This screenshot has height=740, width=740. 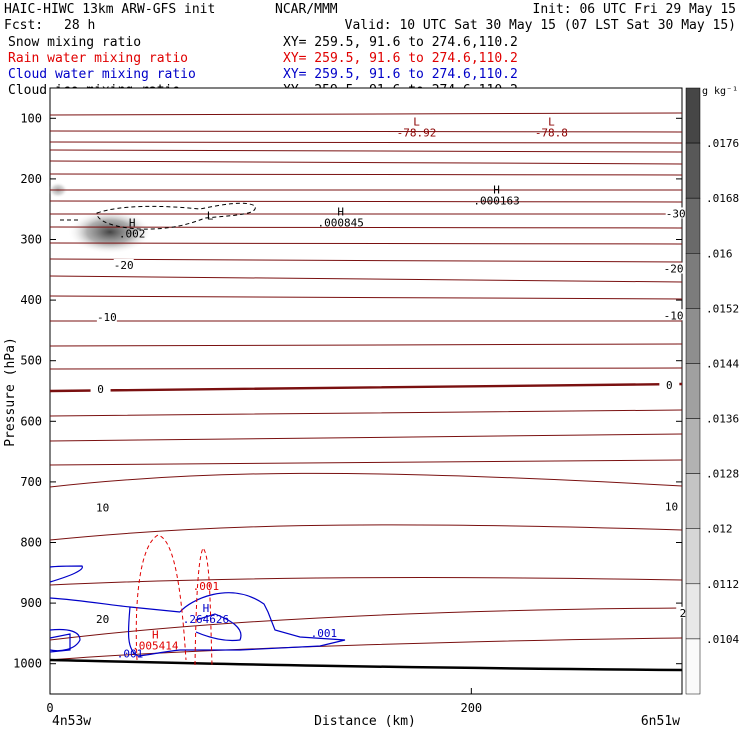 I want to click on rain-water-contours, so click(x=174, y=600).